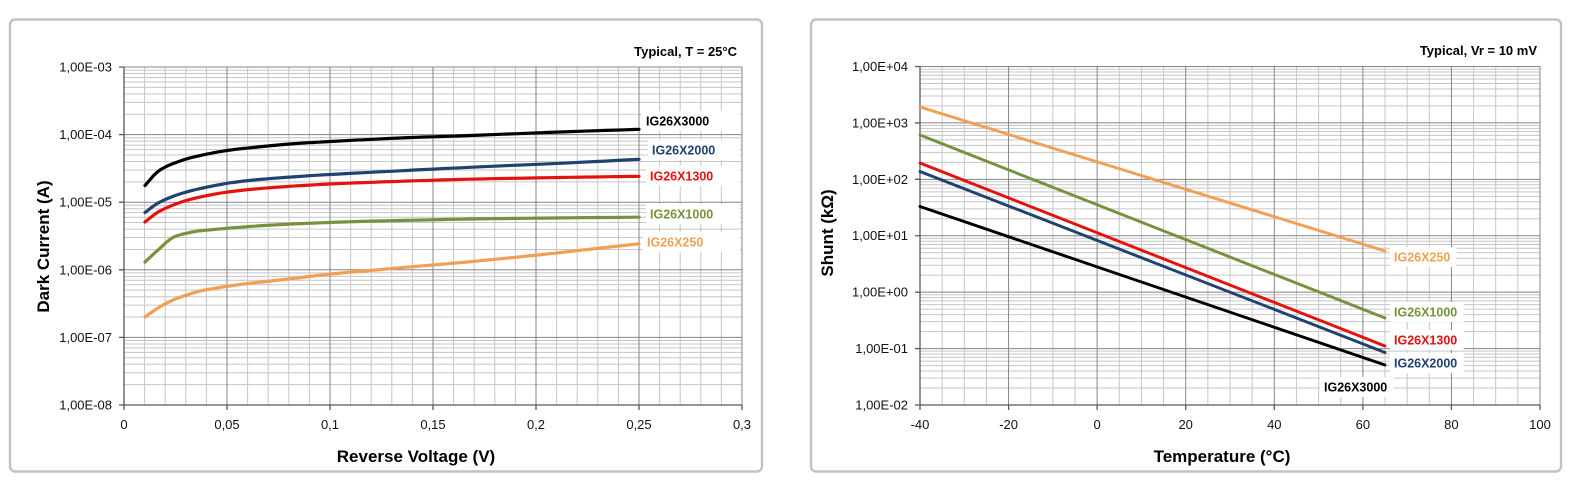  What do you see at coordinates (881, 348) in the screenshot?
I see `svg-text: 1,00E-01` at bounding box center [881, 348].